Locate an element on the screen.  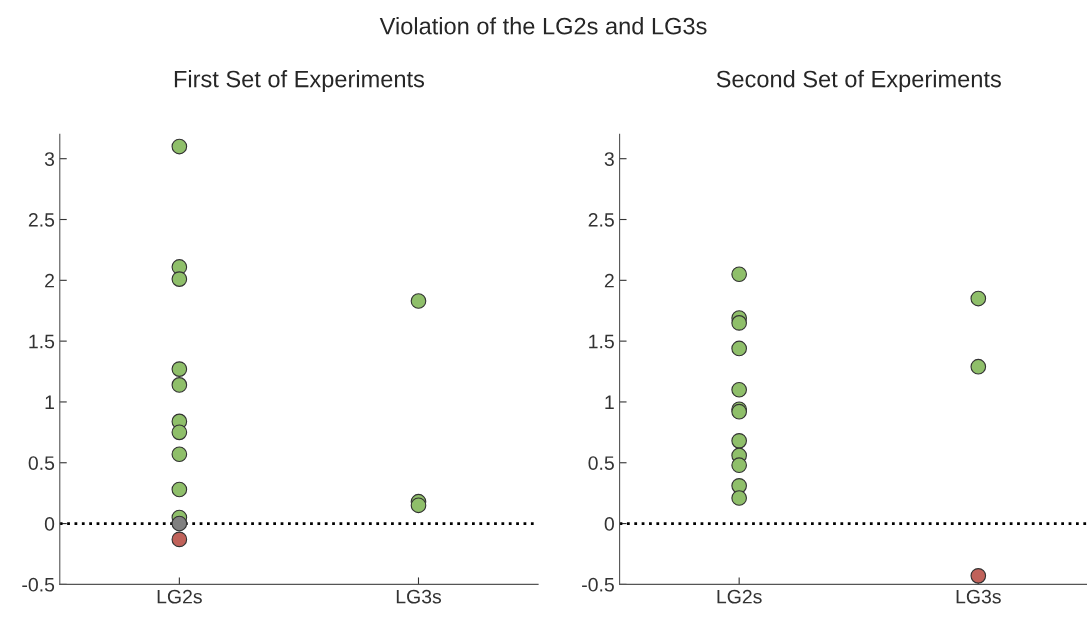
chart-title: First Set of Experiments is located at coordinates (299, 81).